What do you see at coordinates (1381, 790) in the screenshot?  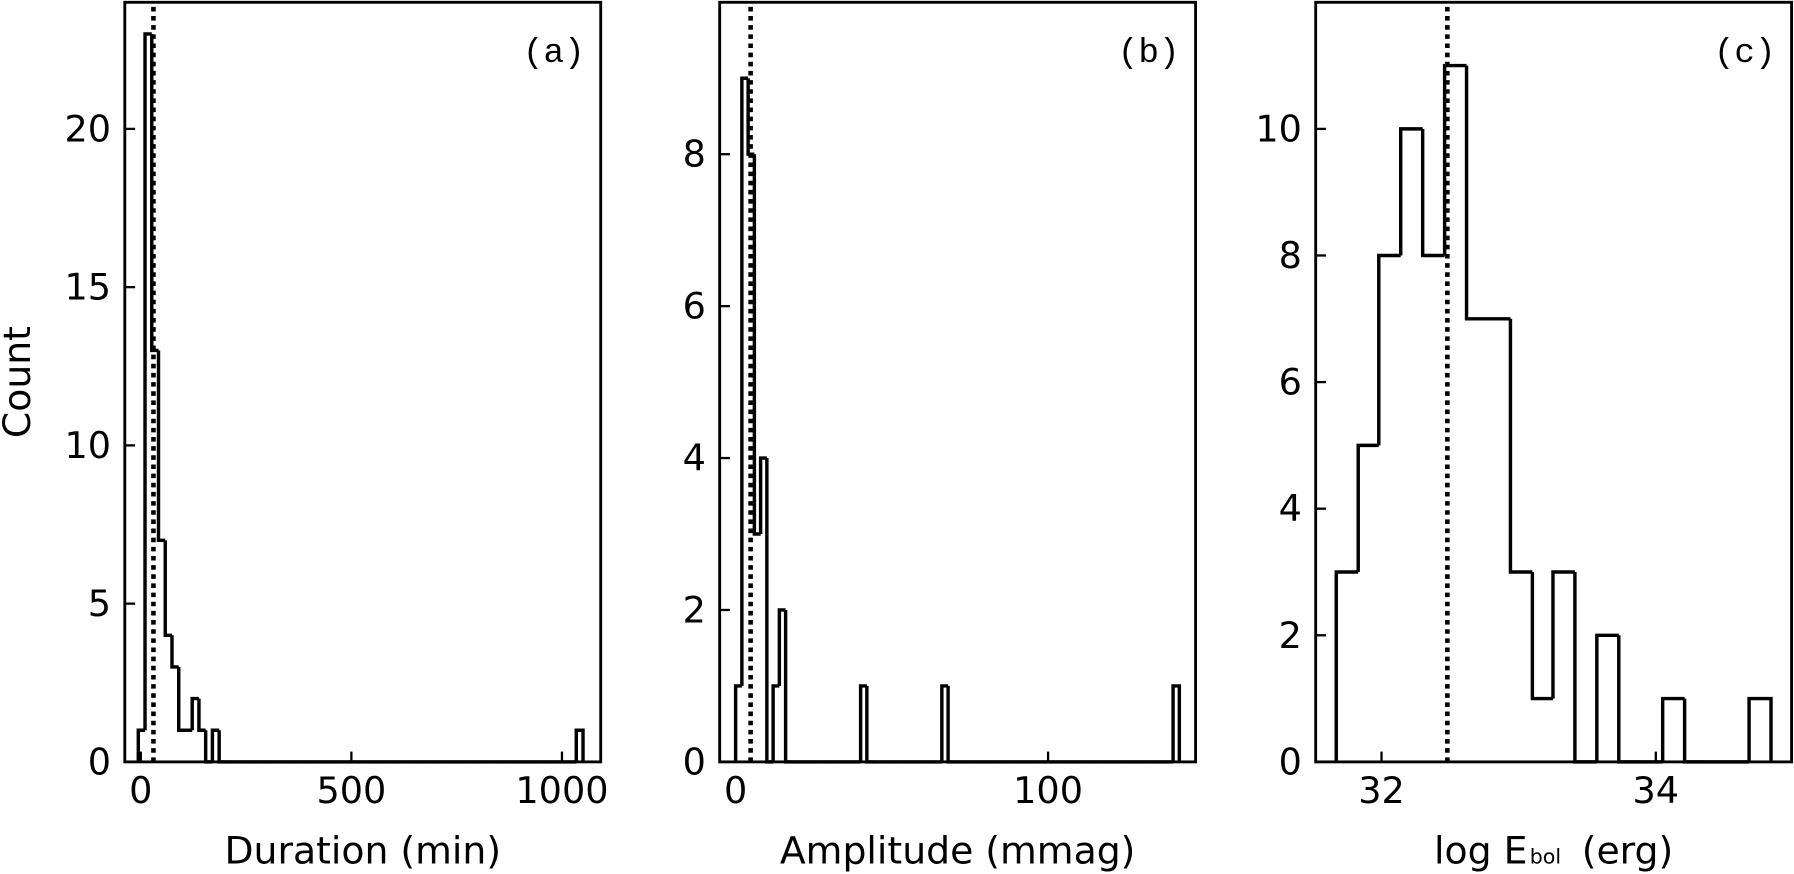 I see `x-tick-label: 32` at bounding box center [1381, 790].